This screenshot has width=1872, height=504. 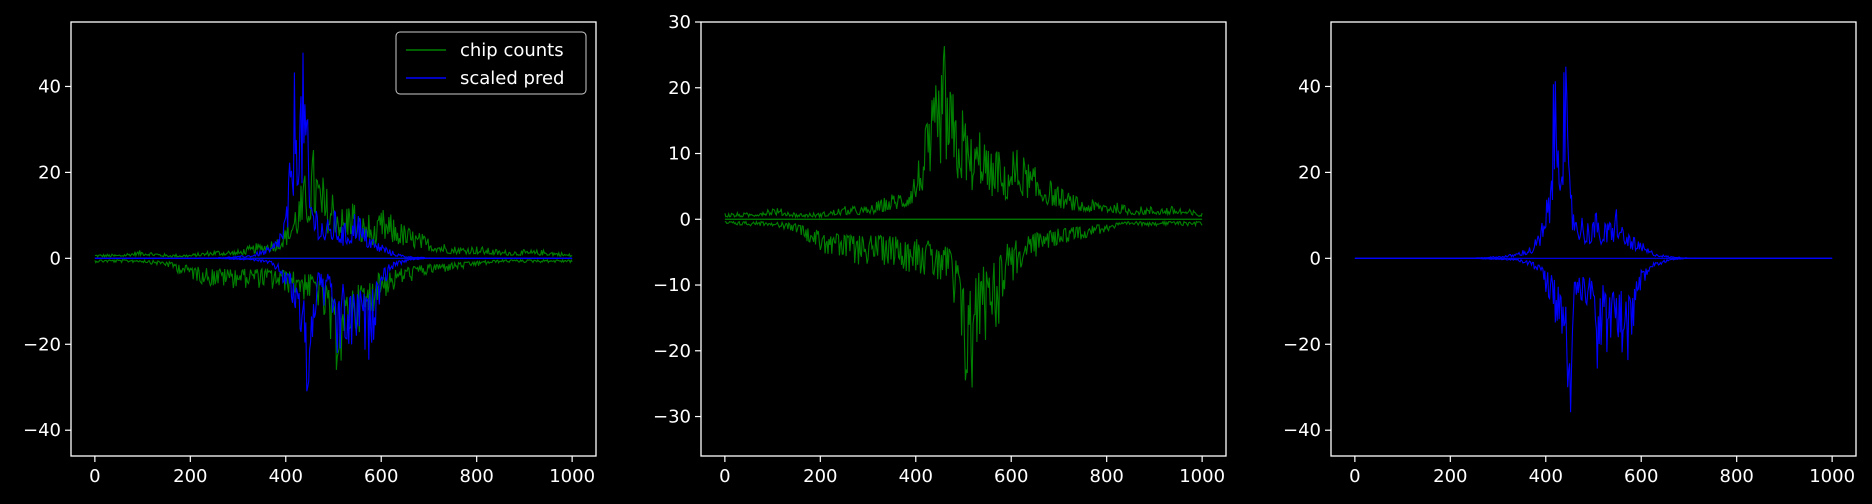 What do you see at coordinates (672, 417) in the screenshot?
I see `y-tick-label: −30` at bounding box center [672, 417].